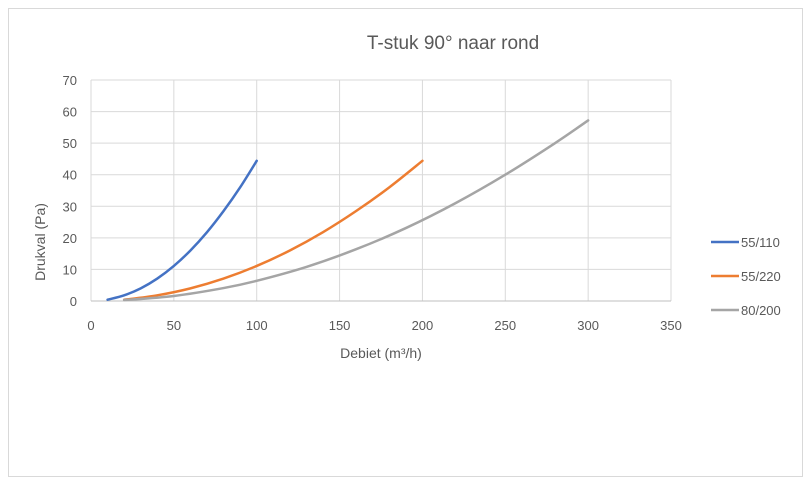 The image size is (811, 485). Describe the element at coordinates (40, 242) in the screenshot. I see `y-axis-title: Drukval (Pa)` at that location.